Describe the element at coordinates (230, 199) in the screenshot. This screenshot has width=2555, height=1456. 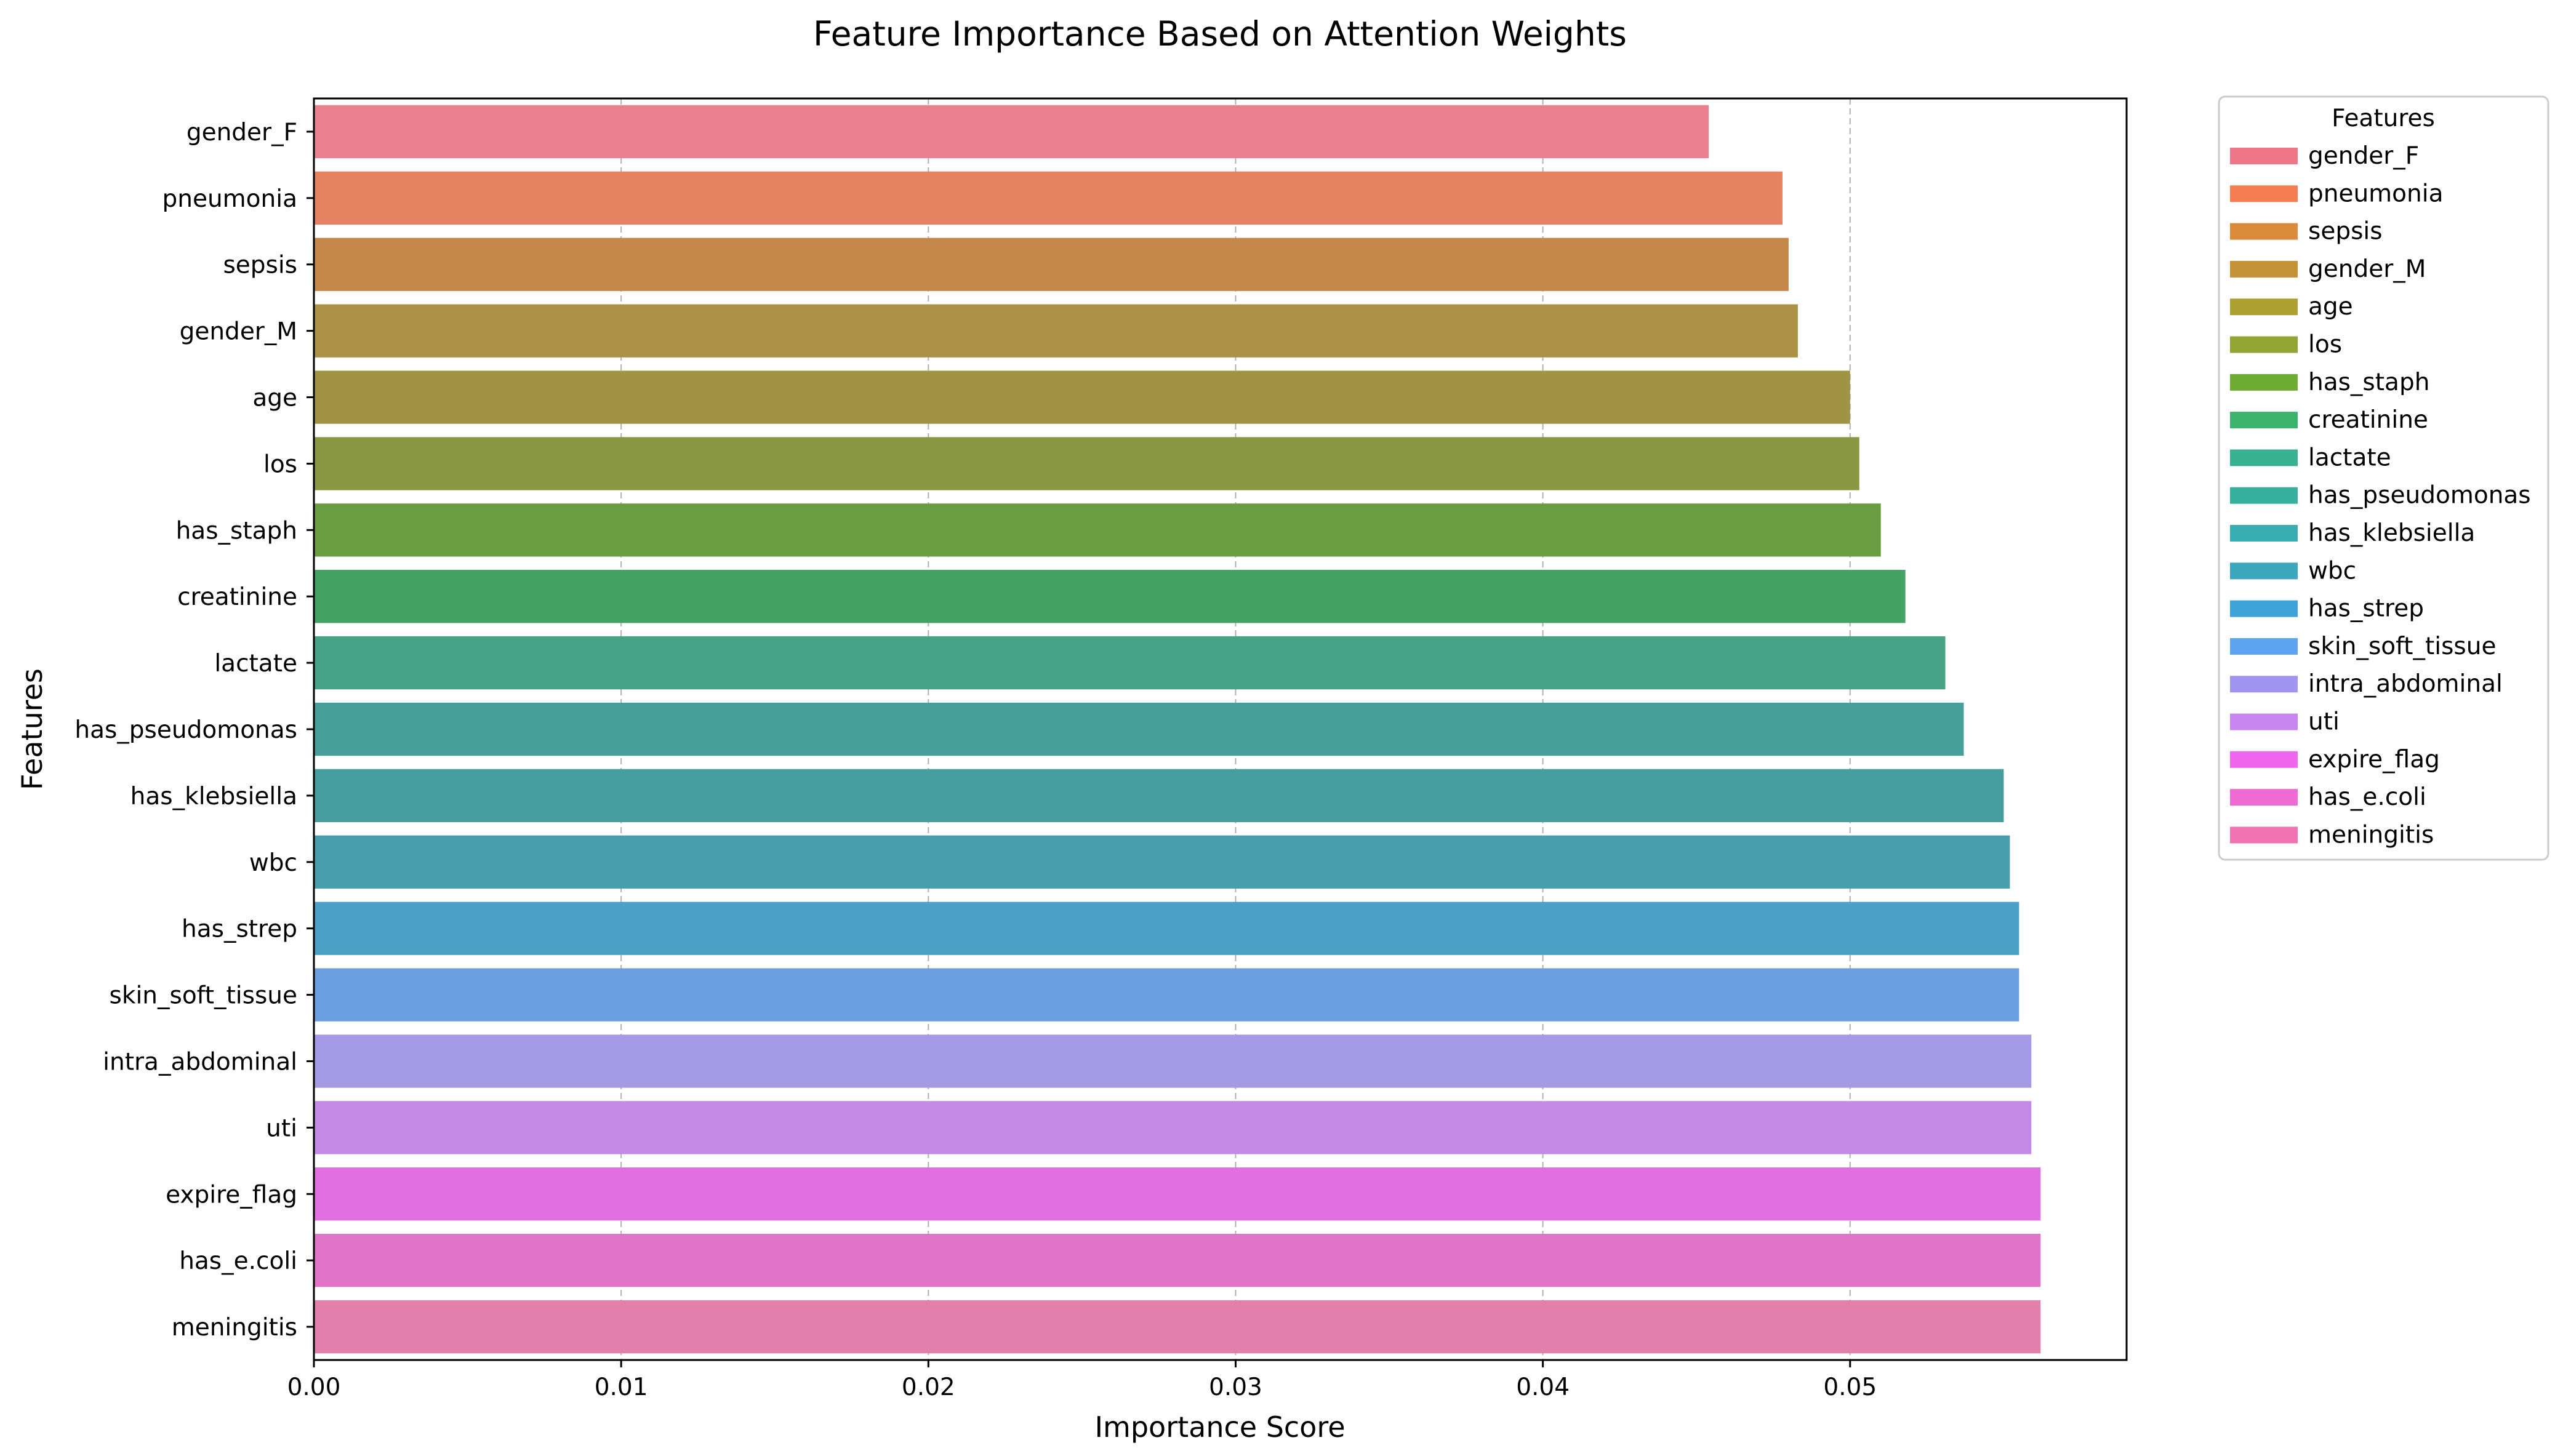
I see `y-tick-label-pneumonia: pneumonia` at that location.